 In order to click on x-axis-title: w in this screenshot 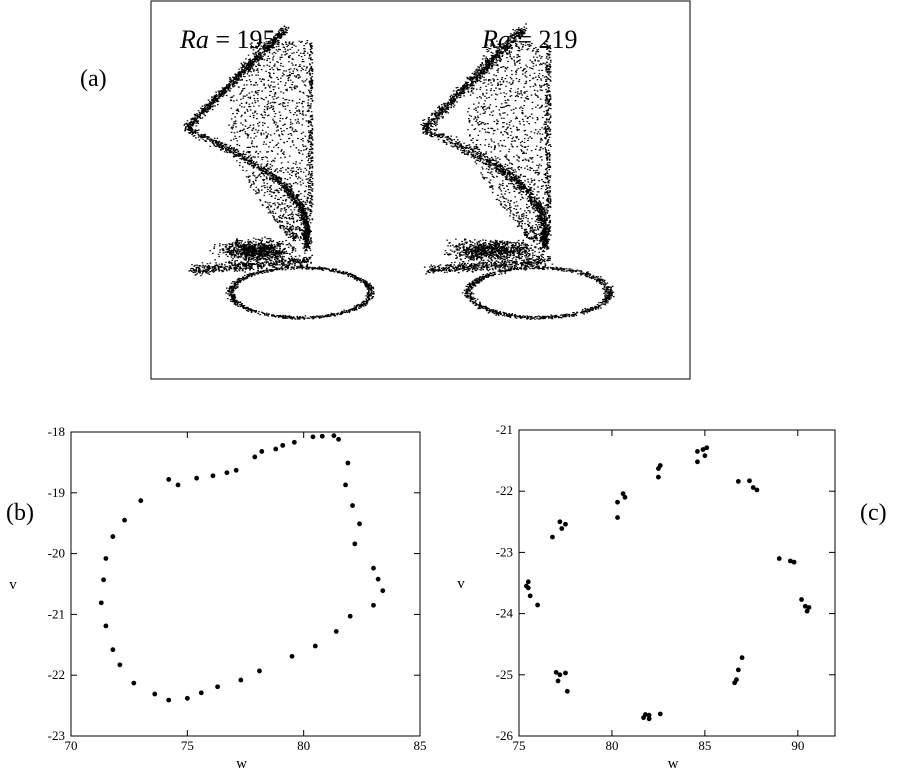, I will do `click(673, 764)`.